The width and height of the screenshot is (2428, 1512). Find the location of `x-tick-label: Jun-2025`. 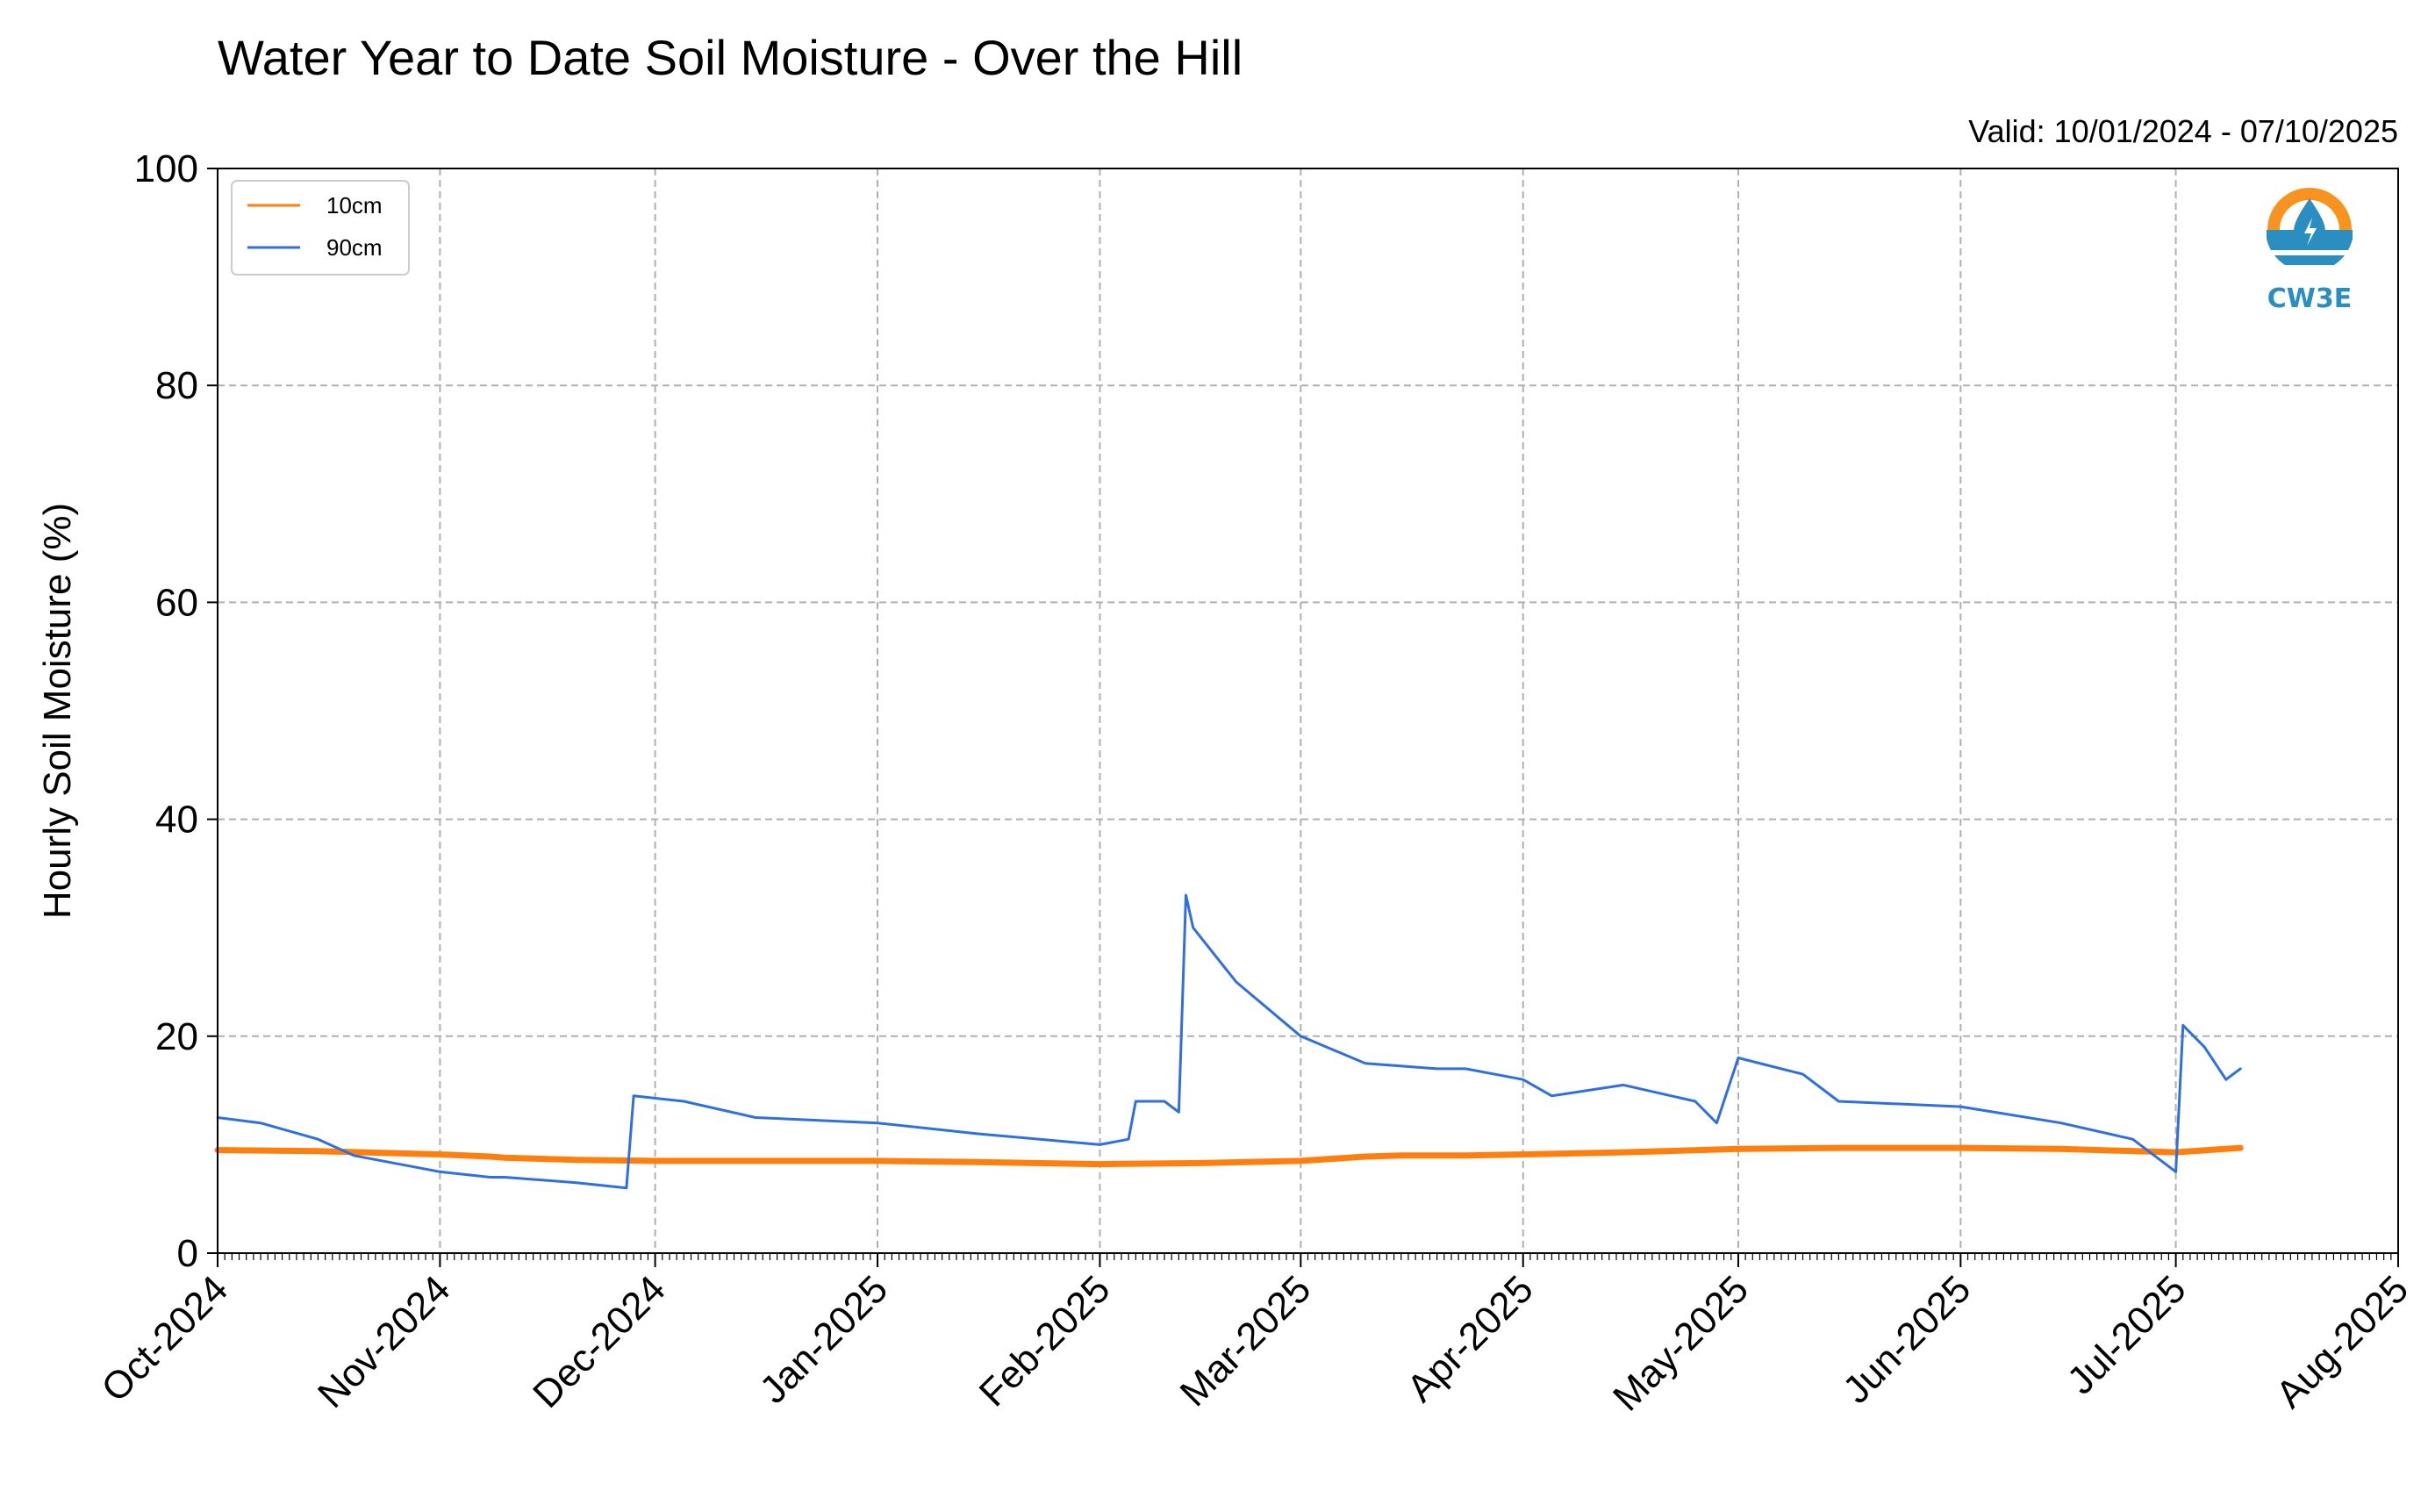

x-tick-label: Jun-2025 is located at coordinates (1907, 1339).